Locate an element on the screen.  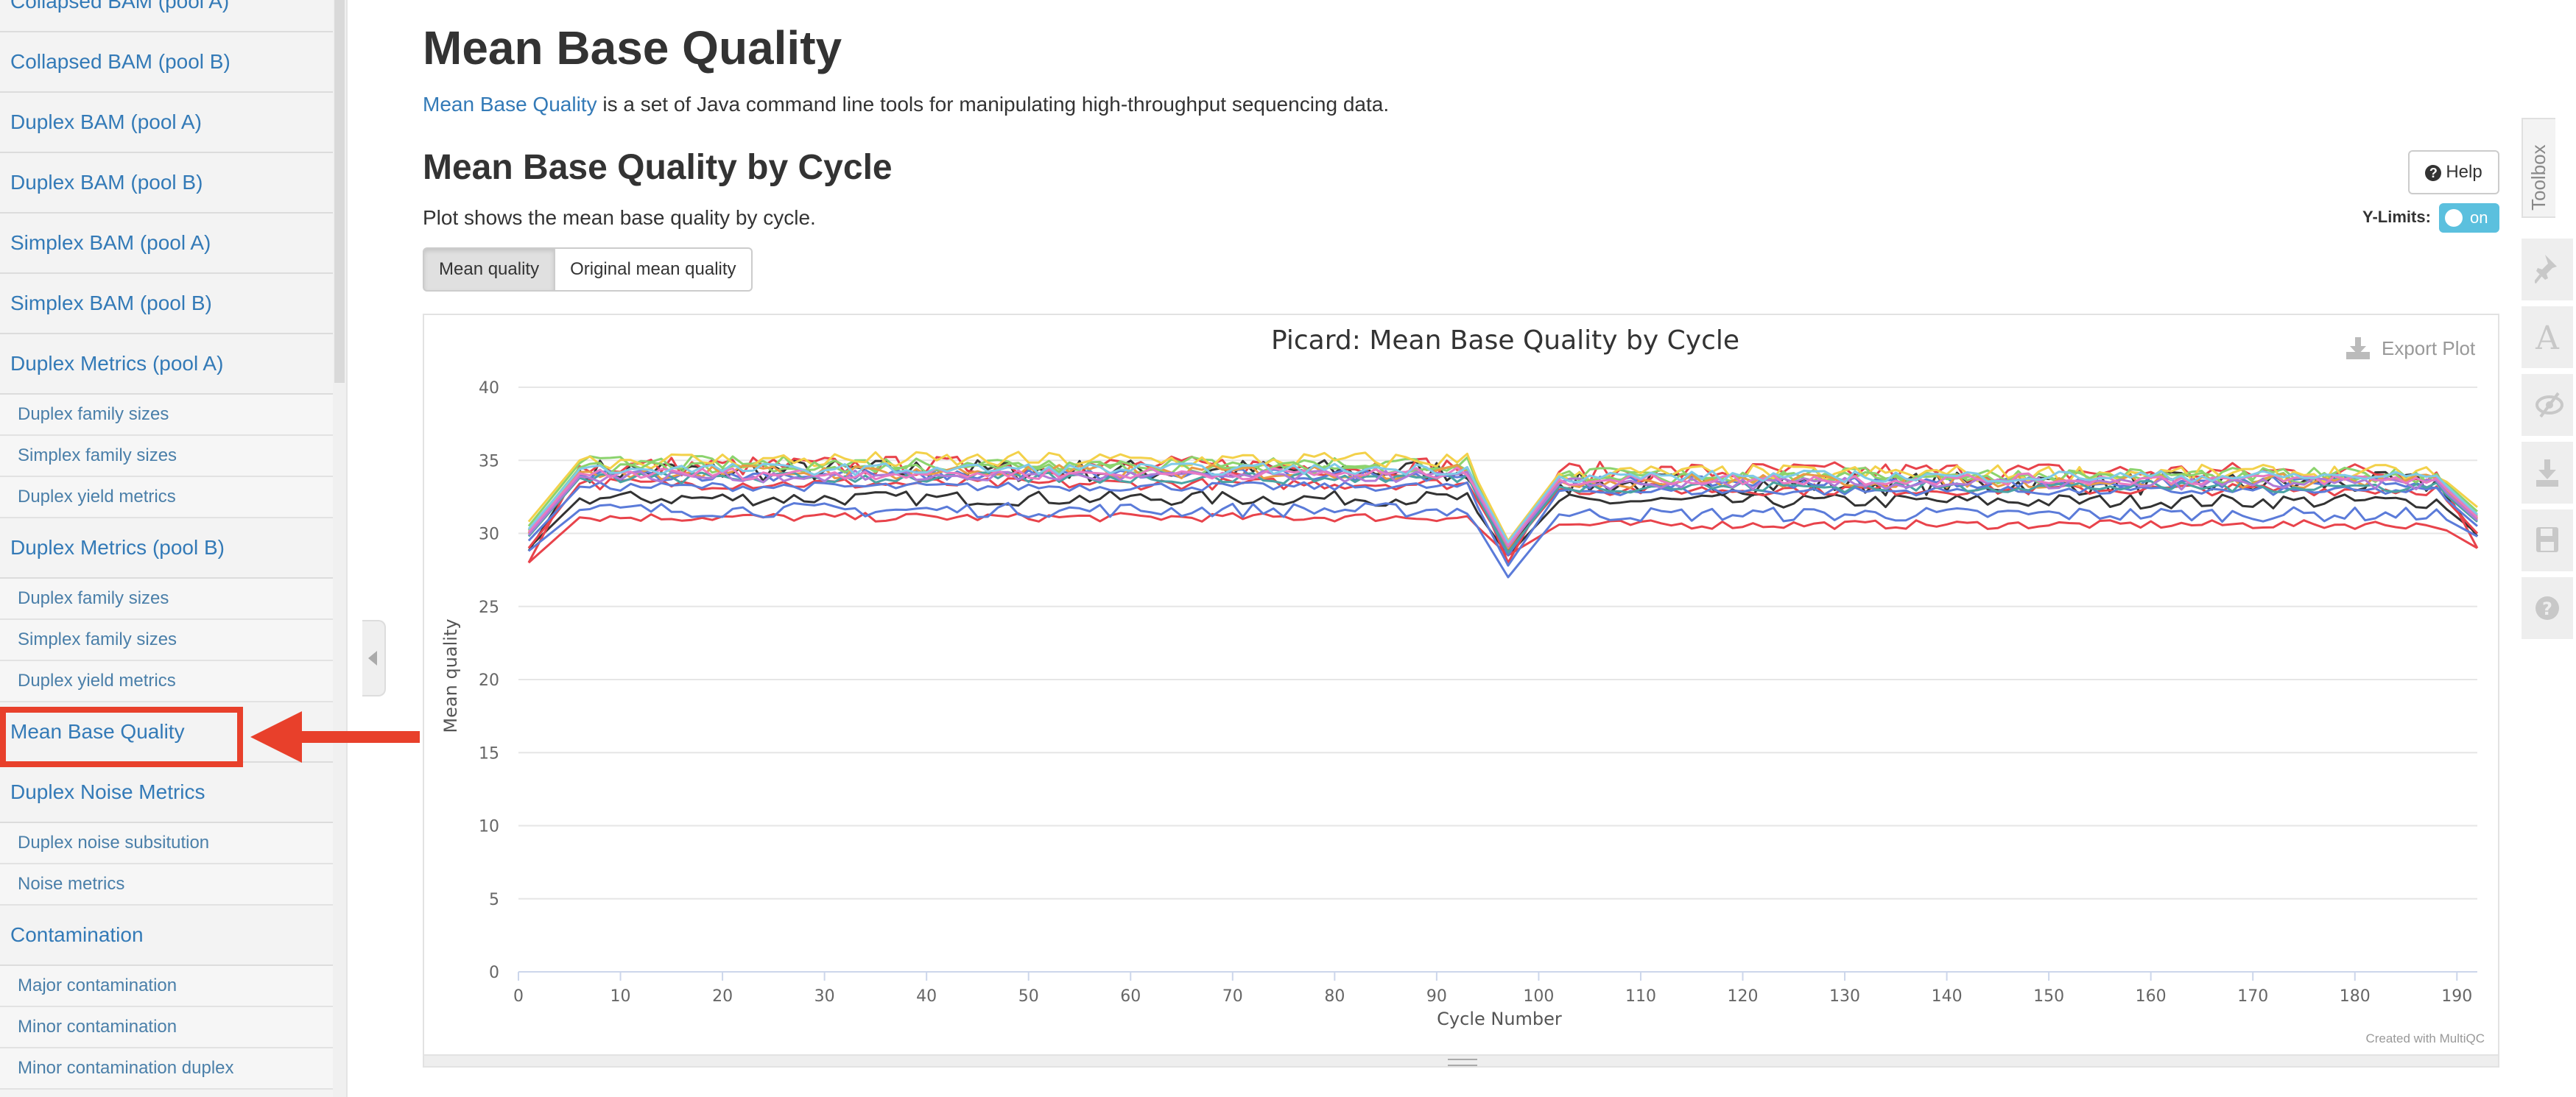
sidebar-item-collapsed-bam-pool-a: Collapsed BAM (pool A) is located at coordinates (173, 16).